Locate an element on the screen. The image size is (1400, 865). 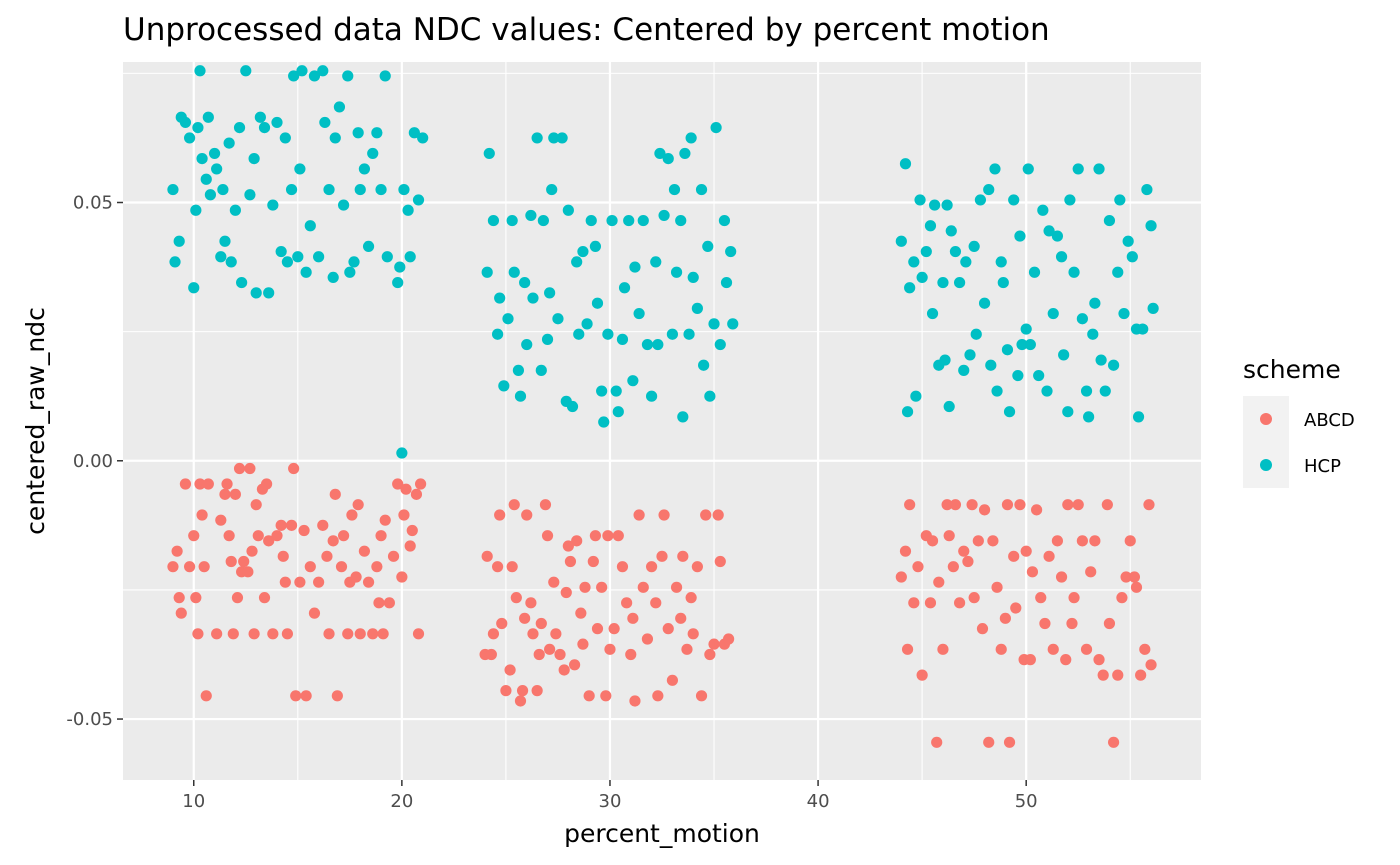
legend-marker-hcp is located at coordinates (1266, 465).